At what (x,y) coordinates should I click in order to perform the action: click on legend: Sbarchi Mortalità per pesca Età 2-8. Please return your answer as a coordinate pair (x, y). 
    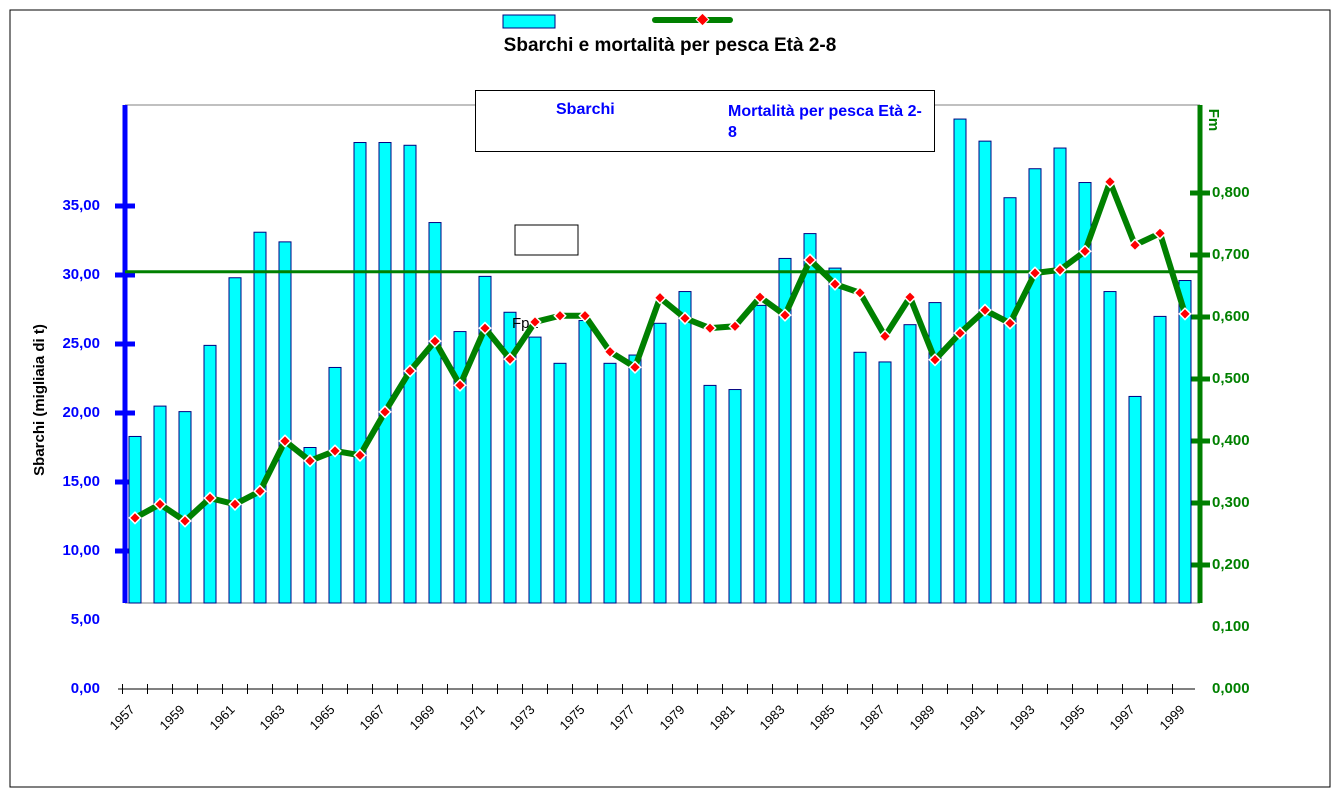
    Looking at the image, I should click on (705, 121).